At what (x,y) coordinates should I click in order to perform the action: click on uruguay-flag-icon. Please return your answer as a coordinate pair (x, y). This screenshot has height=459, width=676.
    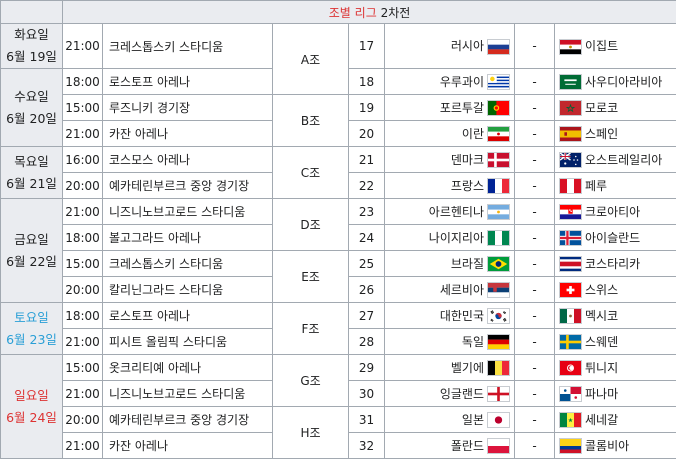
    Looking at the image, I should click on (498, 82).